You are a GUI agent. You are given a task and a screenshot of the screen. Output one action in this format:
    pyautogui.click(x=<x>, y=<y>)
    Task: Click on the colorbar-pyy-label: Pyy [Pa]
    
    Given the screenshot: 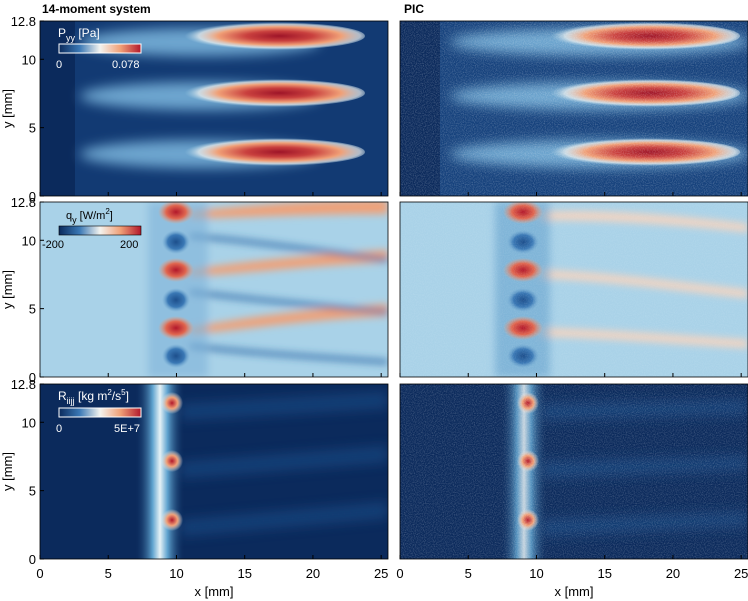 What is the action you would take?
    pyautogui.click(x=79, y=34)
    